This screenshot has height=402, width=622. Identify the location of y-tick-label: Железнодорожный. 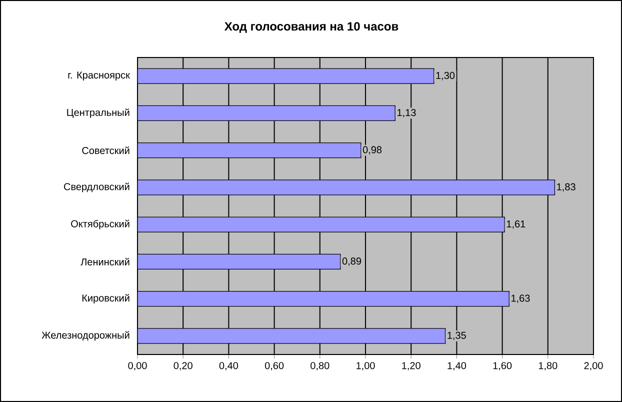
(86, 336).